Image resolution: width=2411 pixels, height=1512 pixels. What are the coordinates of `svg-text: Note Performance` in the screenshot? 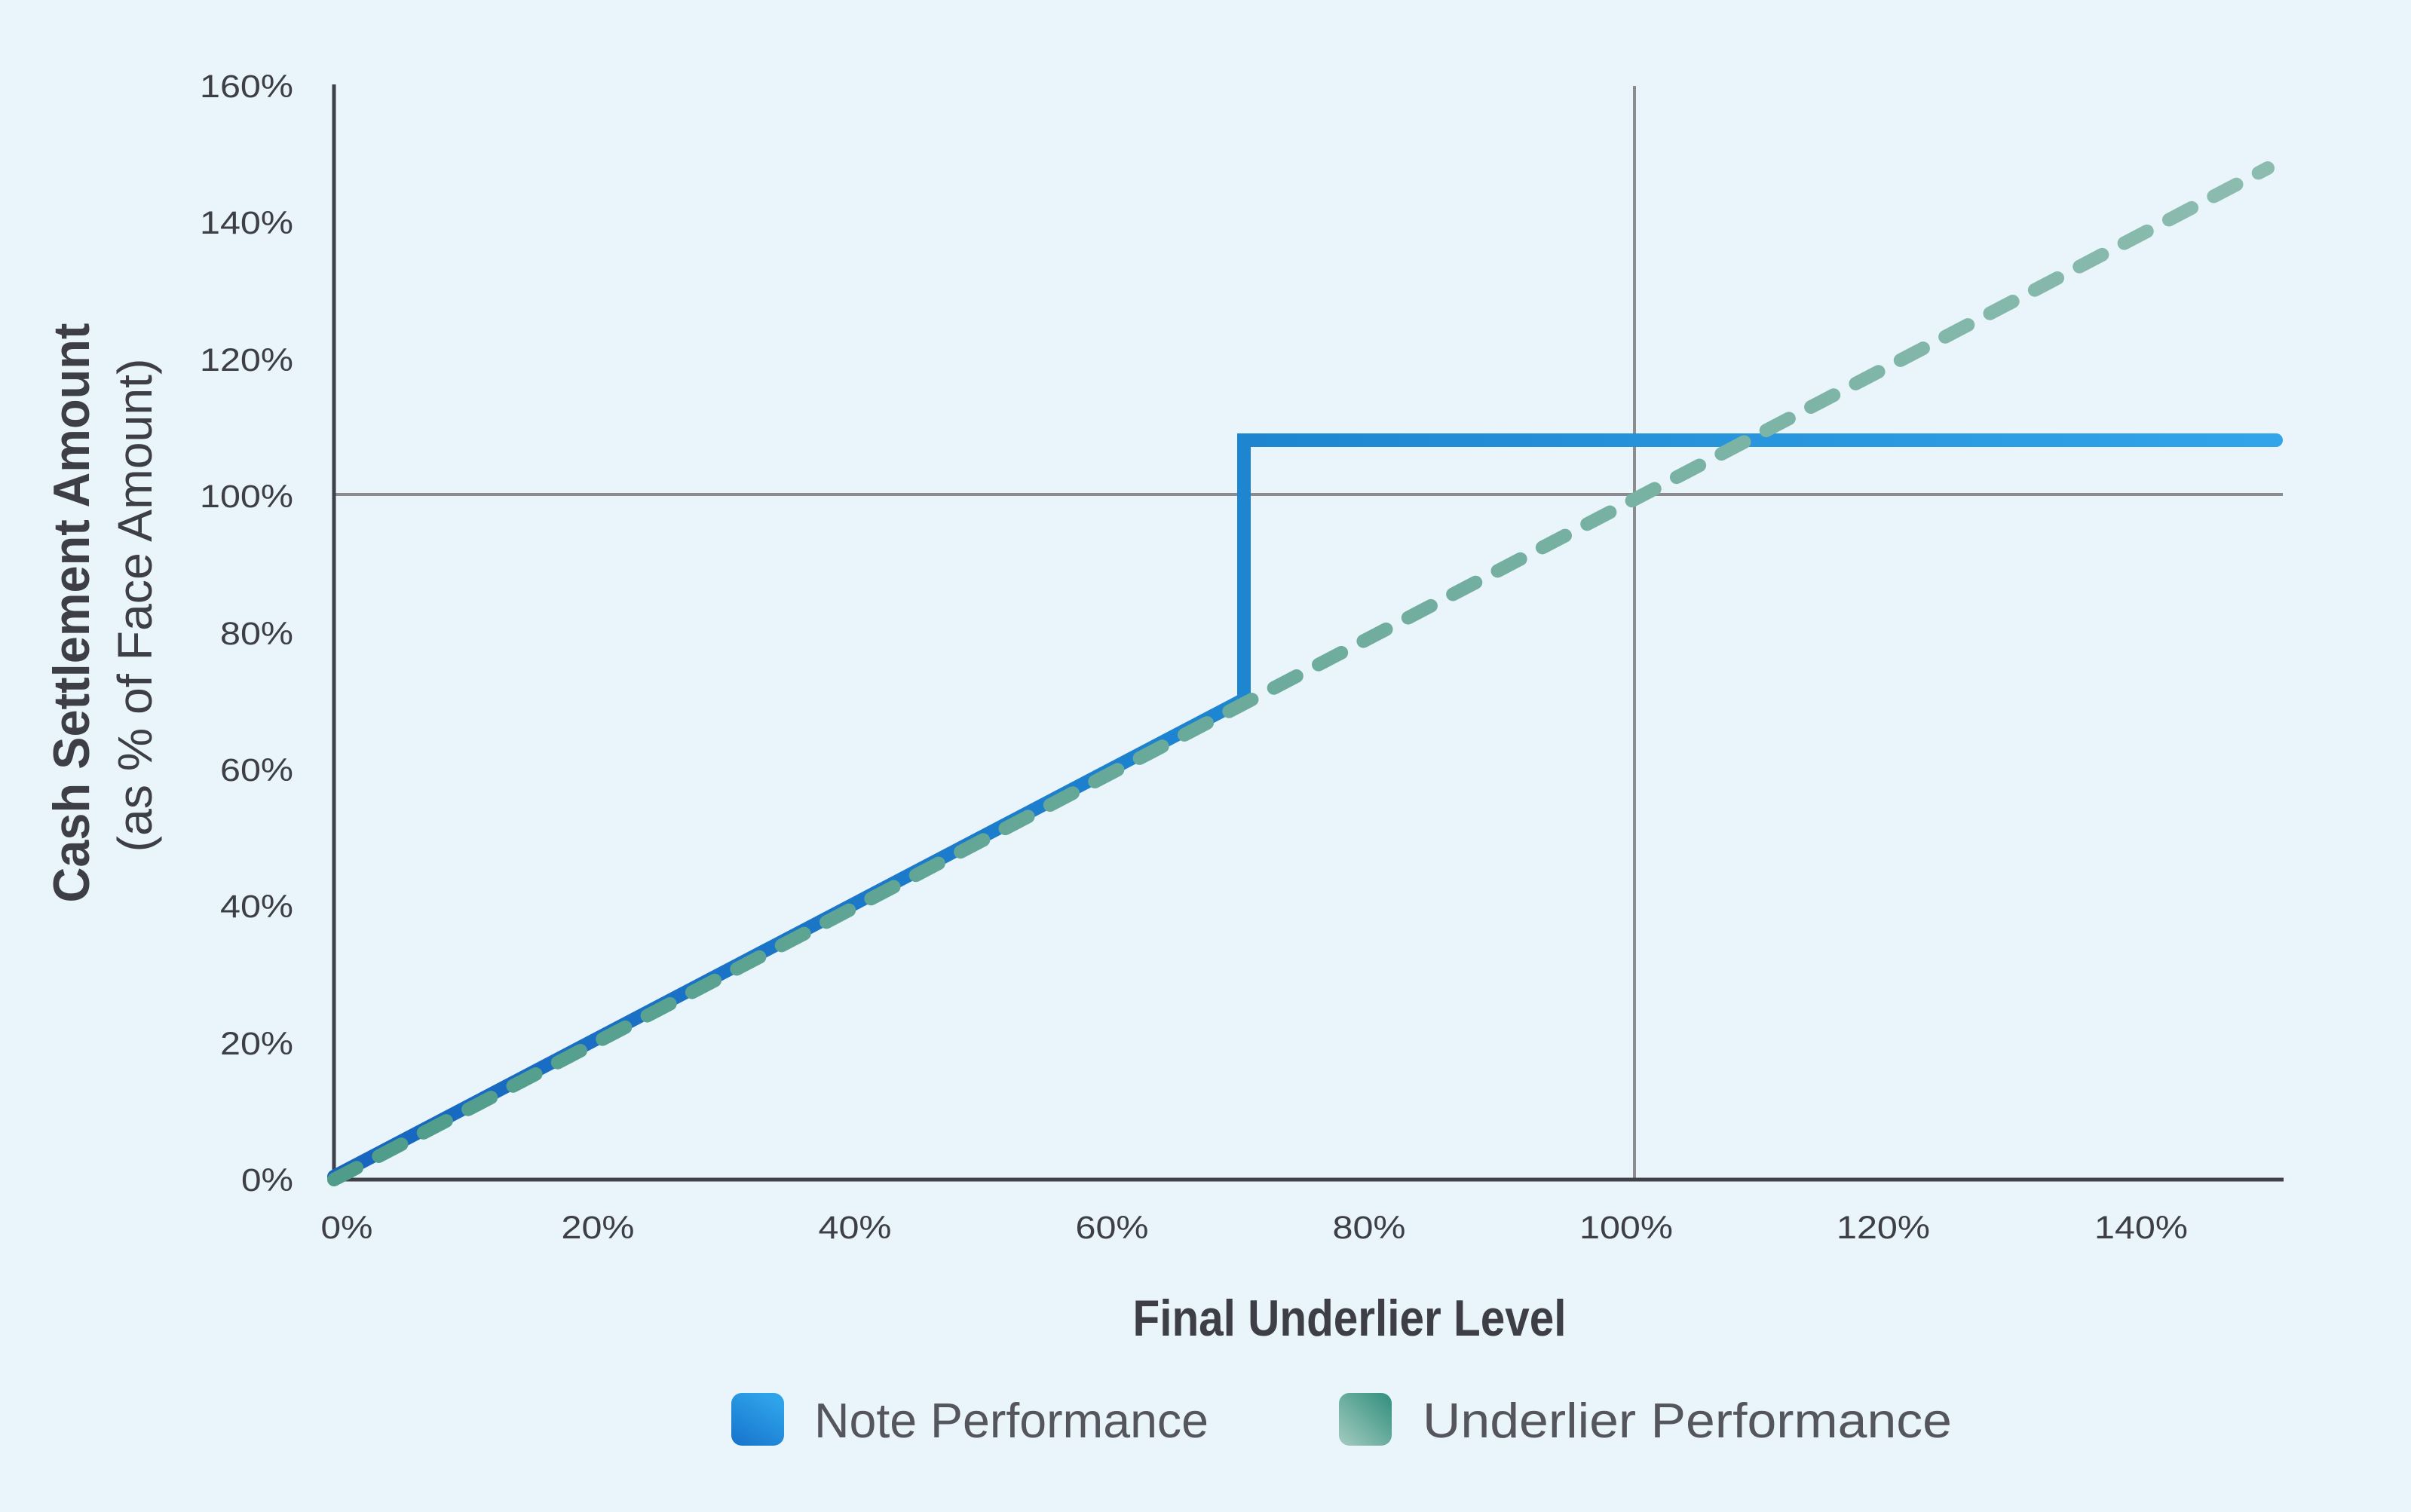 It's located at (1011, 1421).